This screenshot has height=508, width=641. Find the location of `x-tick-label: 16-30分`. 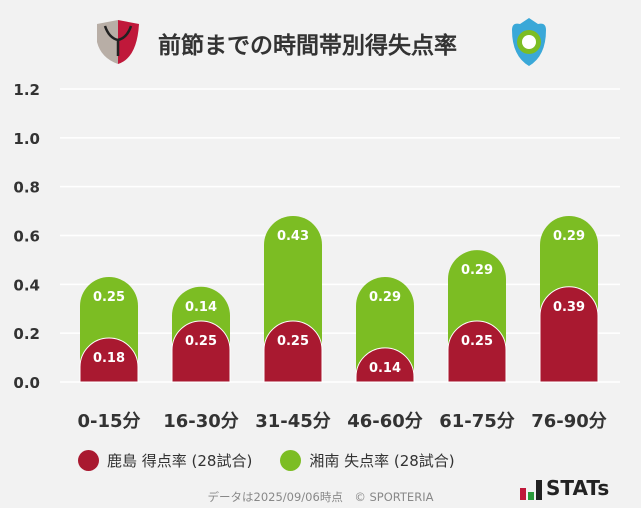

x-tick-label: 16-30分 is located at coordinates (201, 421).